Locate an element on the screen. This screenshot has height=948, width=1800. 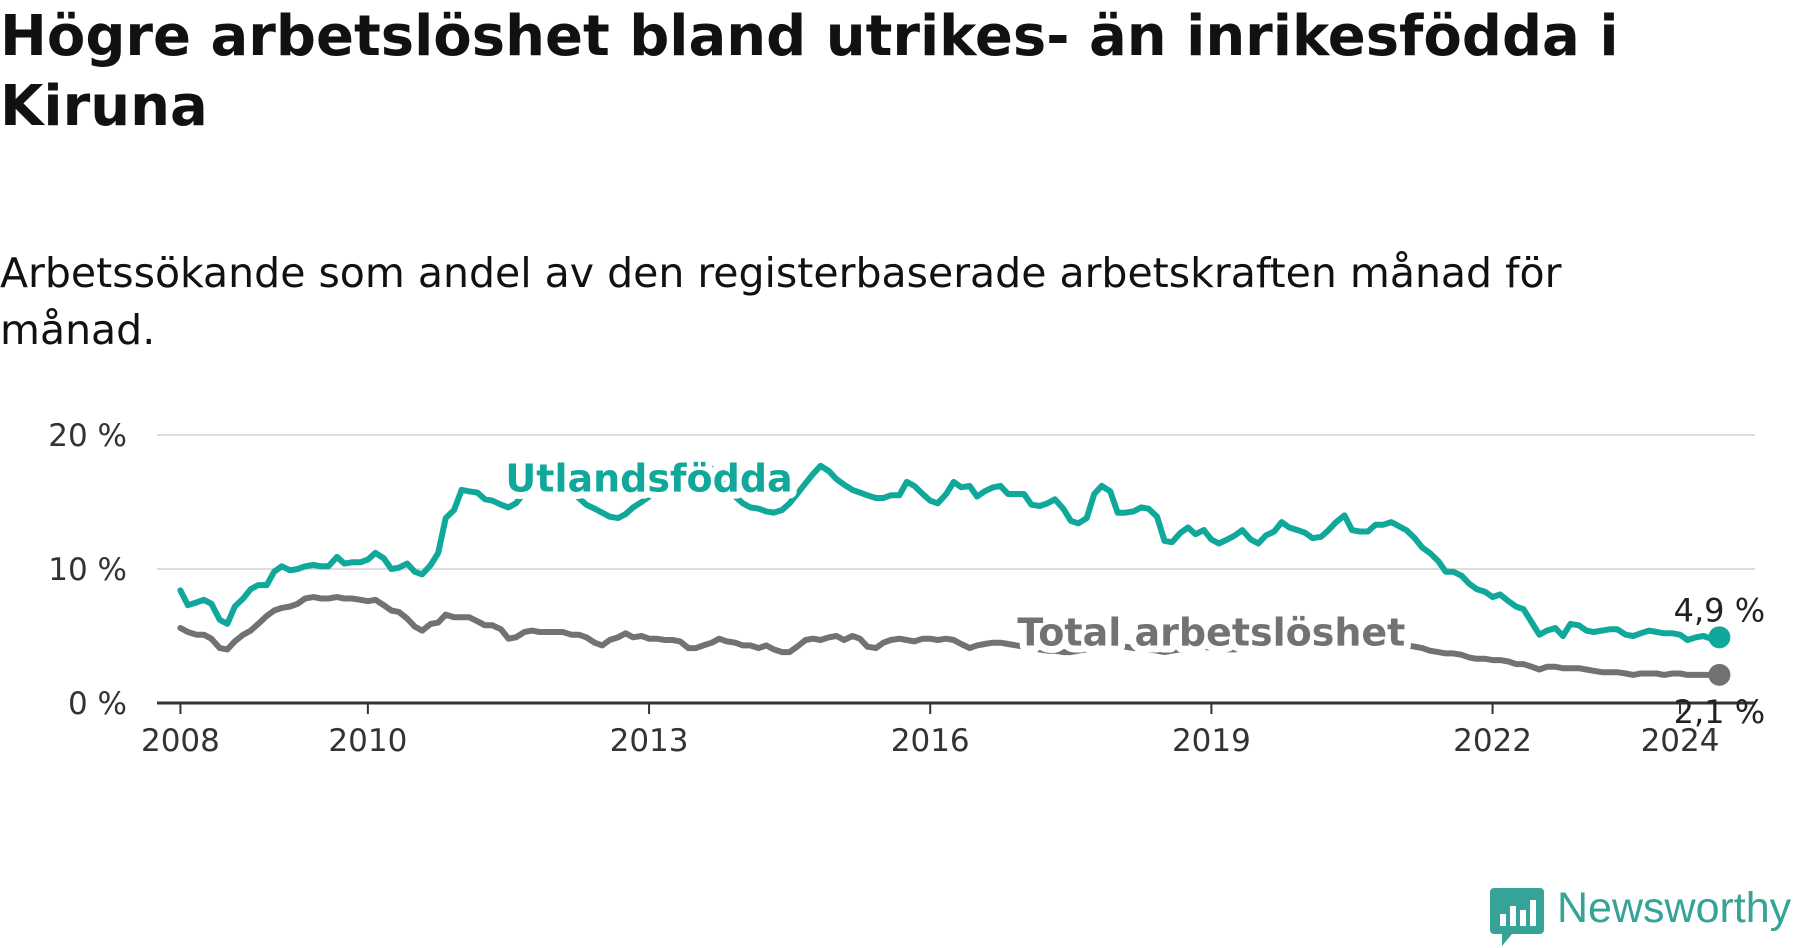
newsworthy-logo-icon is located at coordinates (1517, 917).